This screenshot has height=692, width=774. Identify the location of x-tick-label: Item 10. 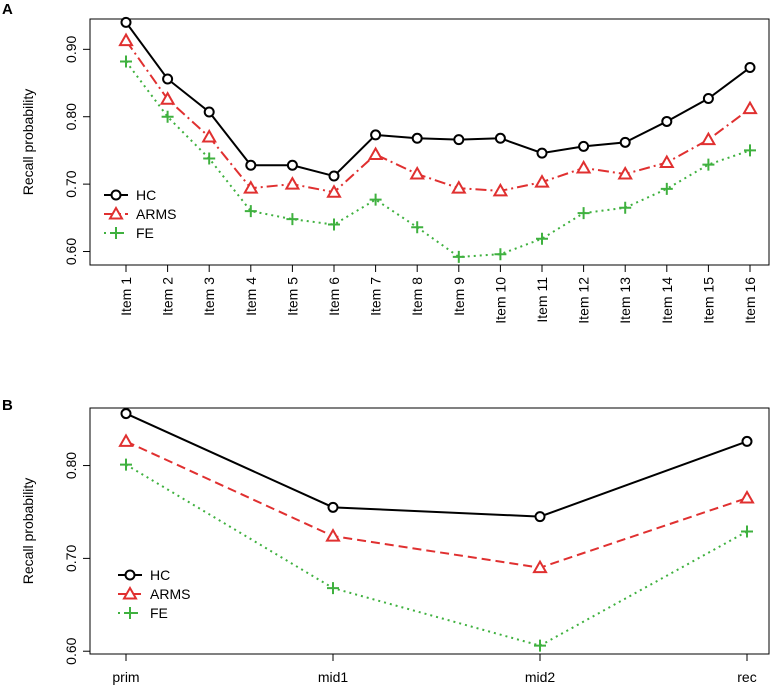
(500, 300).